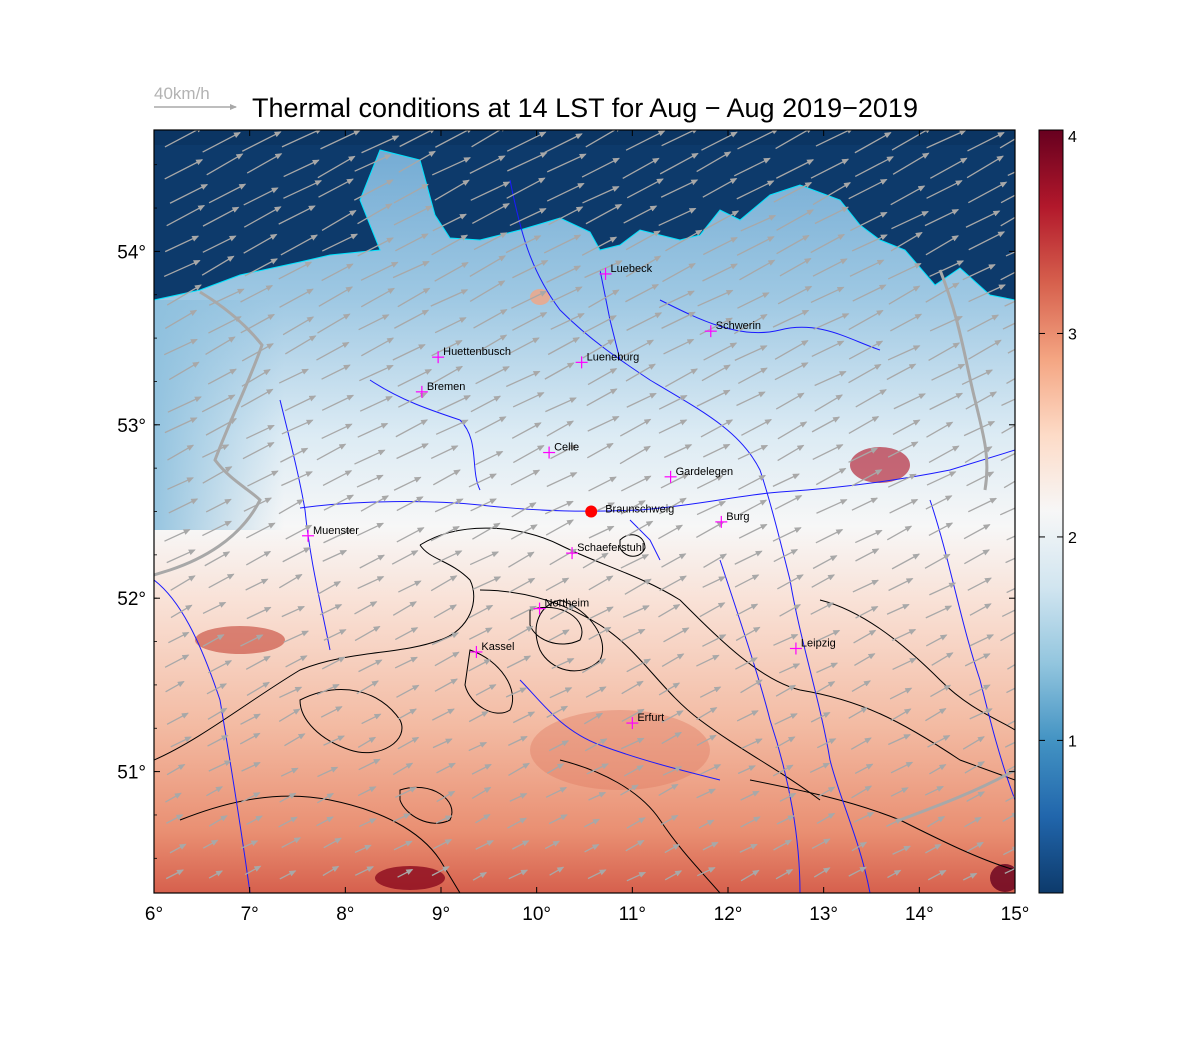 This screenshot has height=1050, width=1200. Describe the element at coordinates (182, 93) in the screenshot. I see `wind-reference-label: 40km/h` at that location.